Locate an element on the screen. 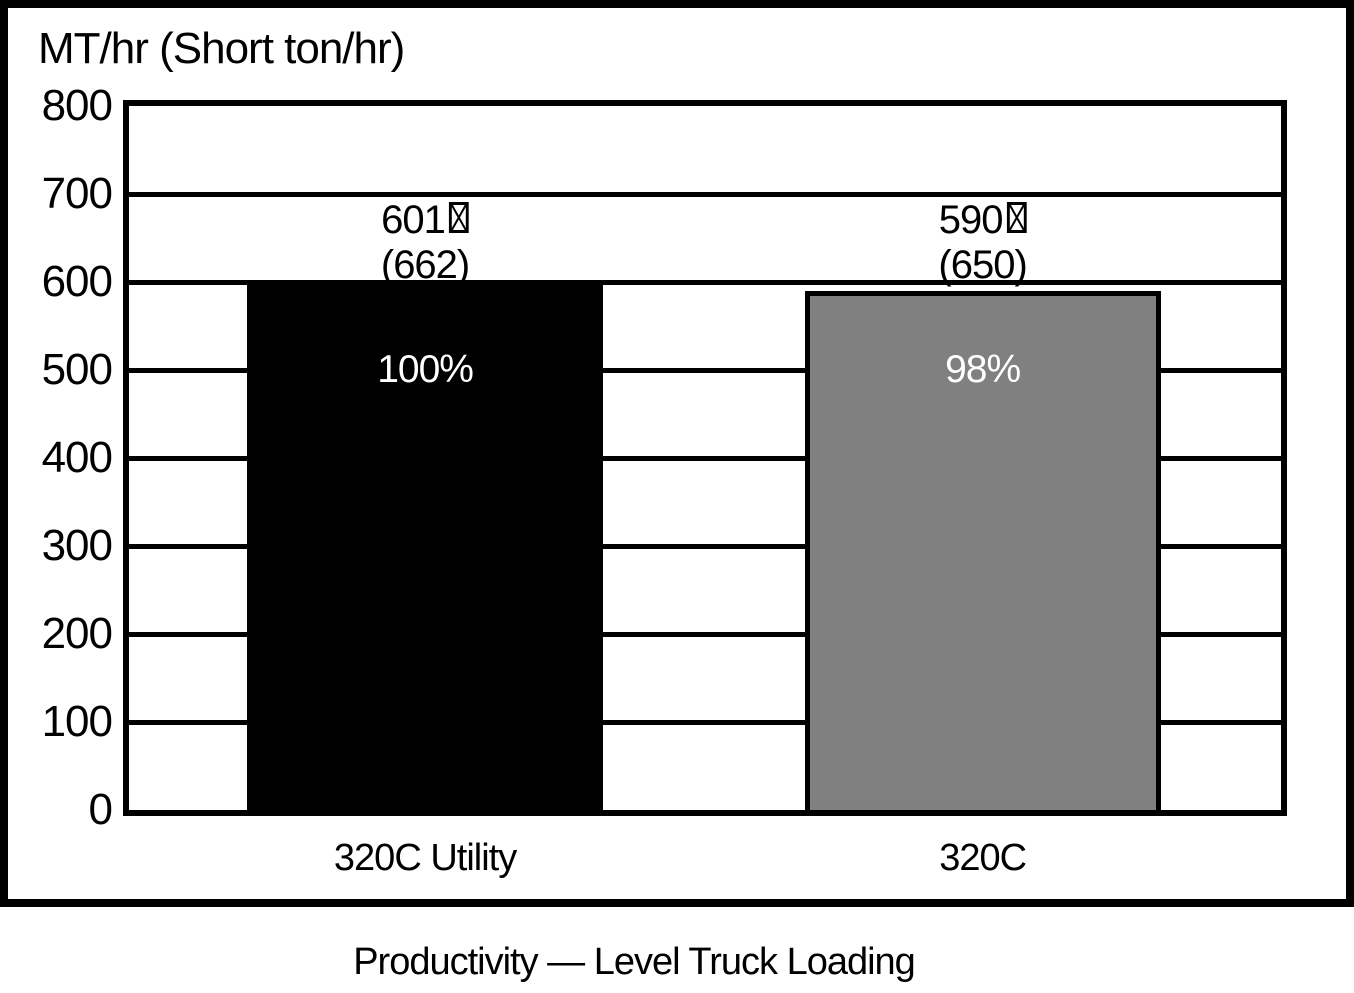  y-tick-label: 400 is located at coordinates (77, 457).